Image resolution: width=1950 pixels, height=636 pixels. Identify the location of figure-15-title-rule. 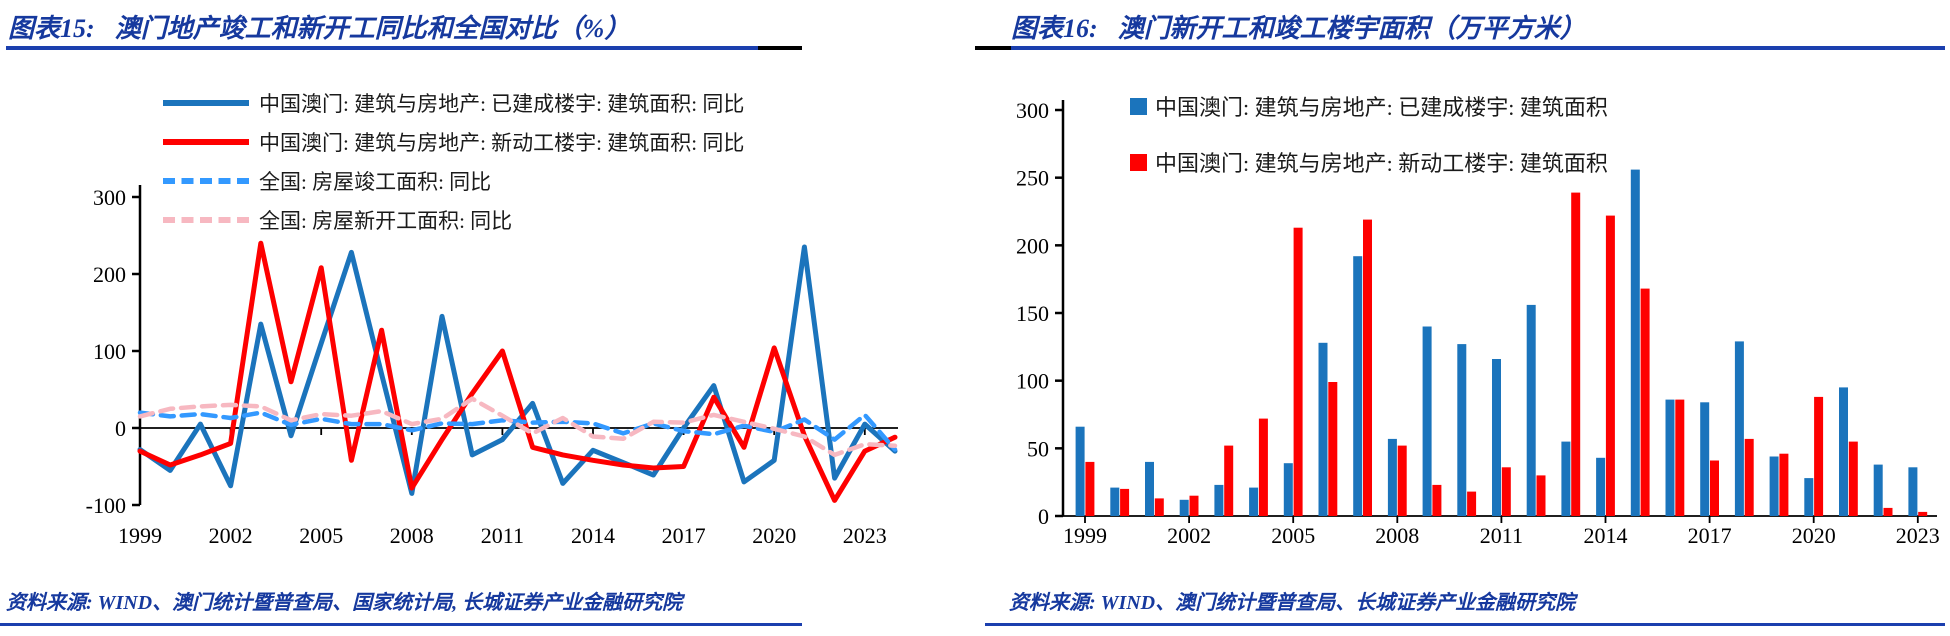
(487, 48).